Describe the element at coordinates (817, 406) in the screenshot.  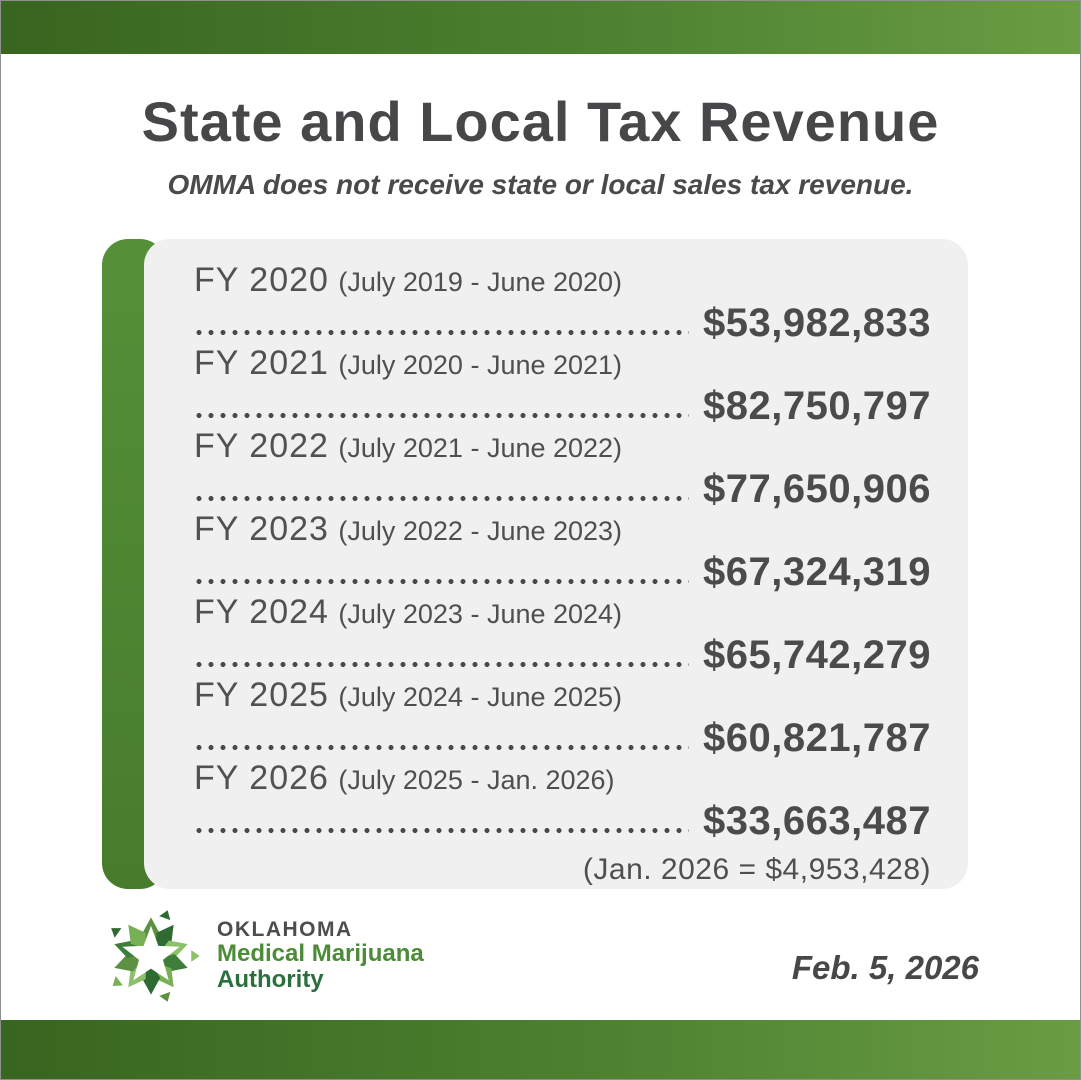
I see `revenue-amount: $82,750,797` at that location.